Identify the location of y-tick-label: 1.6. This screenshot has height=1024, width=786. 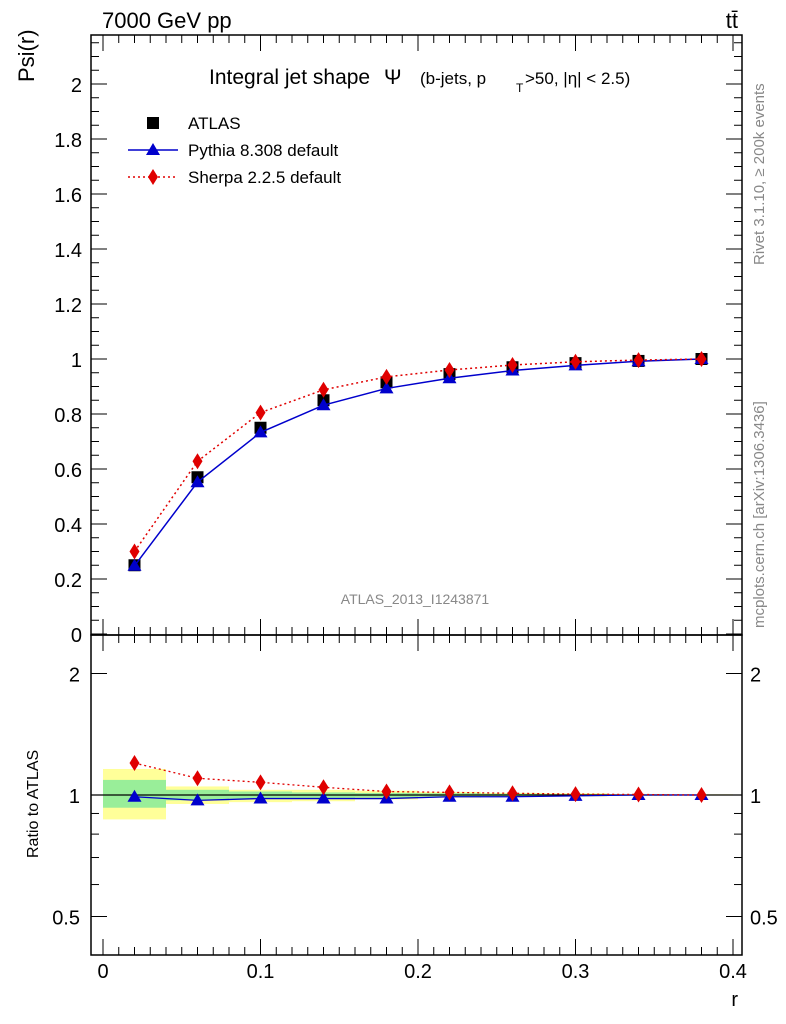
(68, 196).